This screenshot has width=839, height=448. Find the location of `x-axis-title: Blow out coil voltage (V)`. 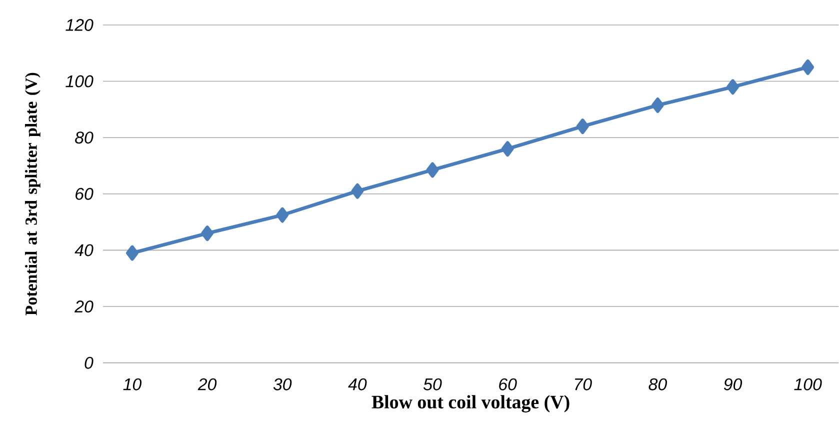

x-axis-title: Blow out coil voltage (V) is located at coordinates (471, 404).